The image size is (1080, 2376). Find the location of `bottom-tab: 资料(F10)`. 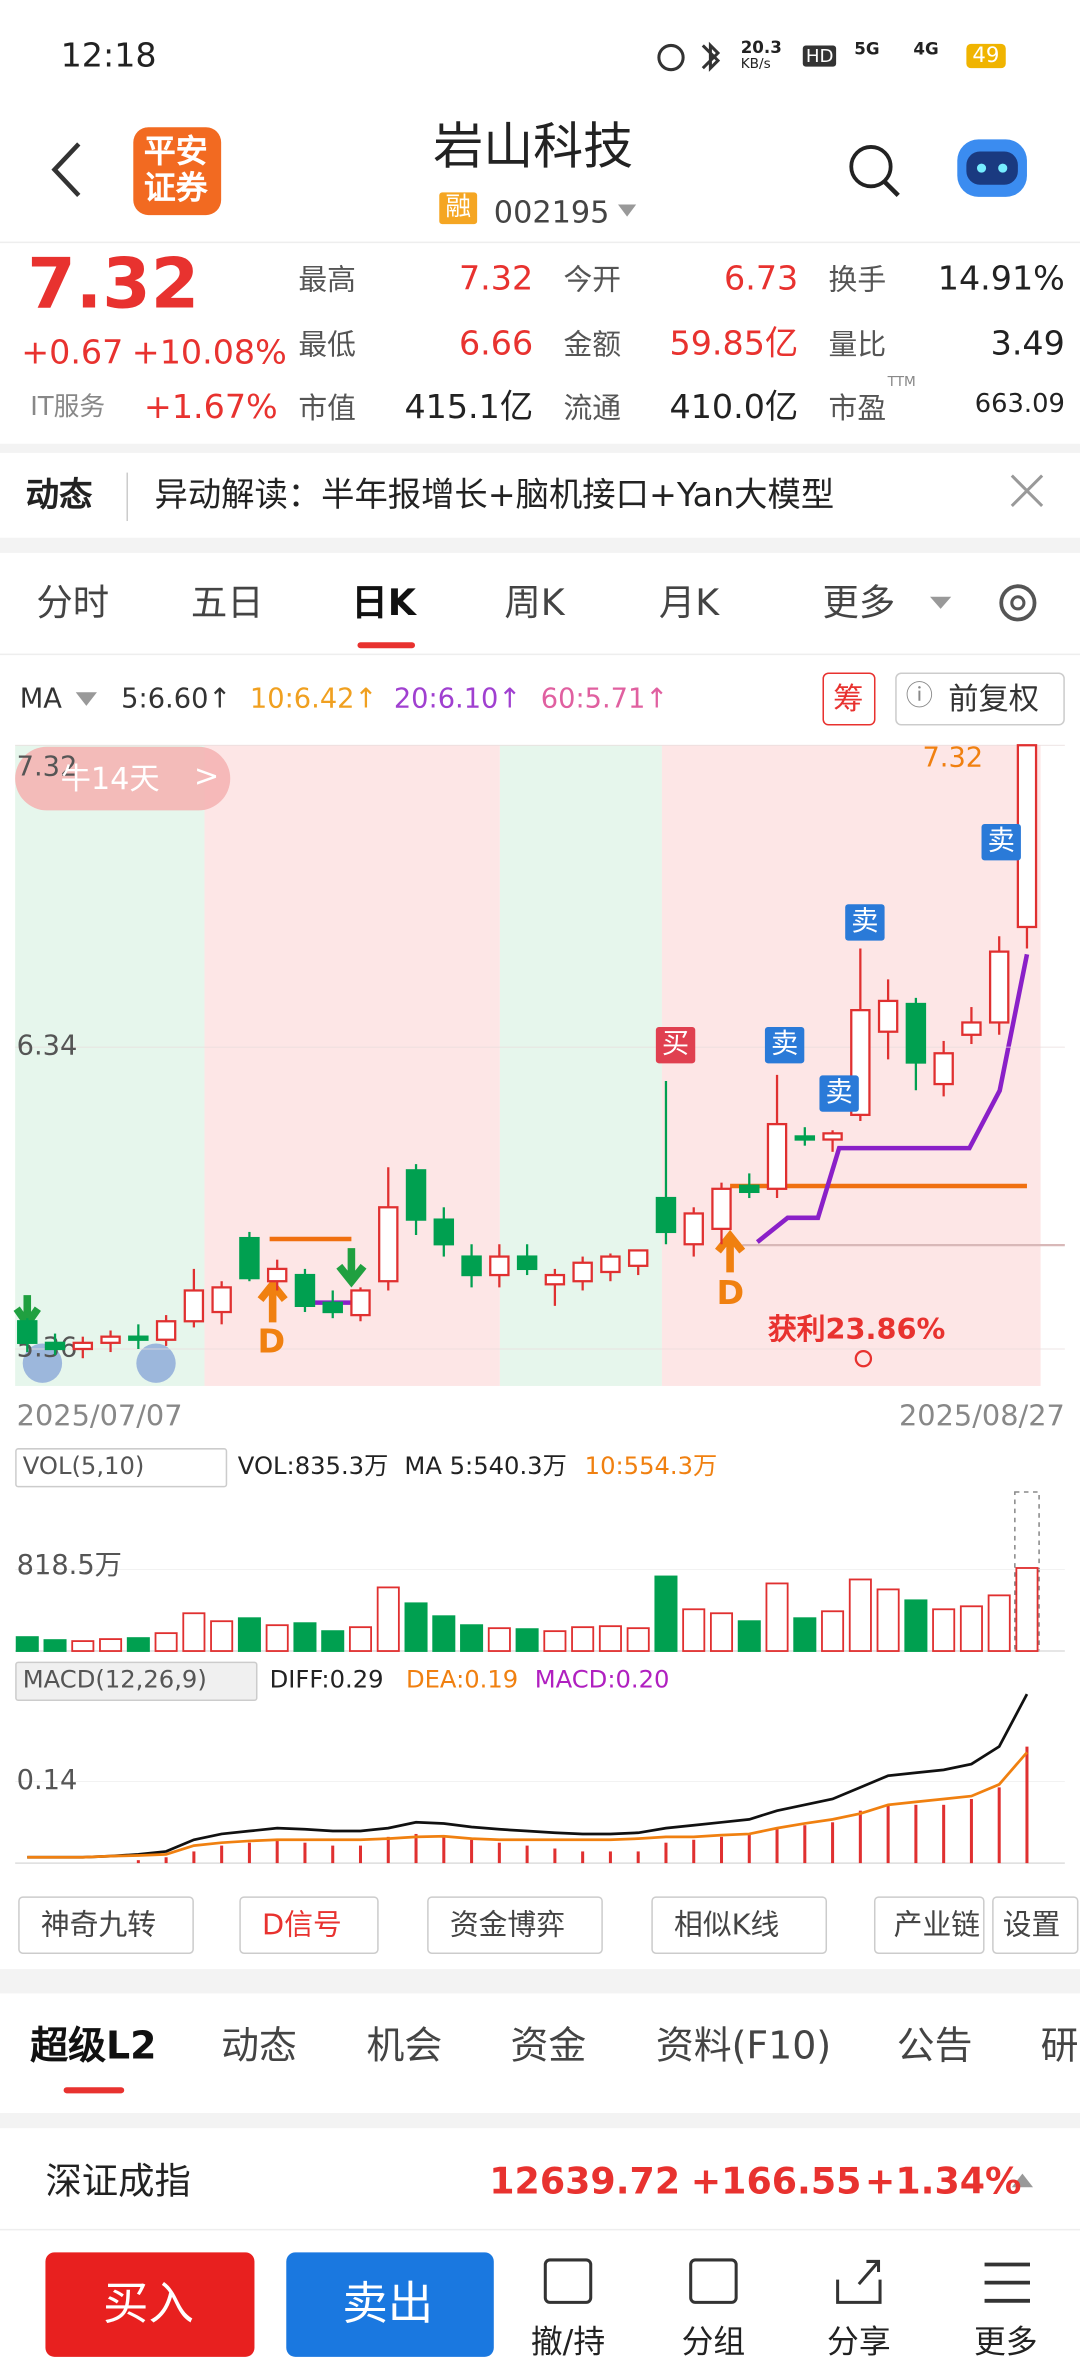

bottom-tab: 资料(F10) is located at coordinates (743, 2045).